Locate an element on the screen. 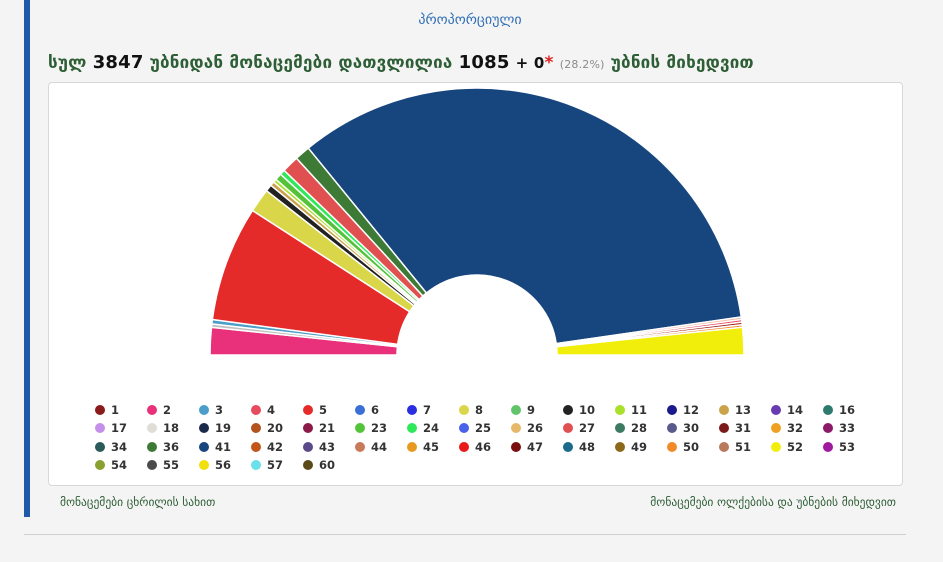 This screenshot has height=562, width=943. legend-label: 45 is located at coordinates (431, 446).